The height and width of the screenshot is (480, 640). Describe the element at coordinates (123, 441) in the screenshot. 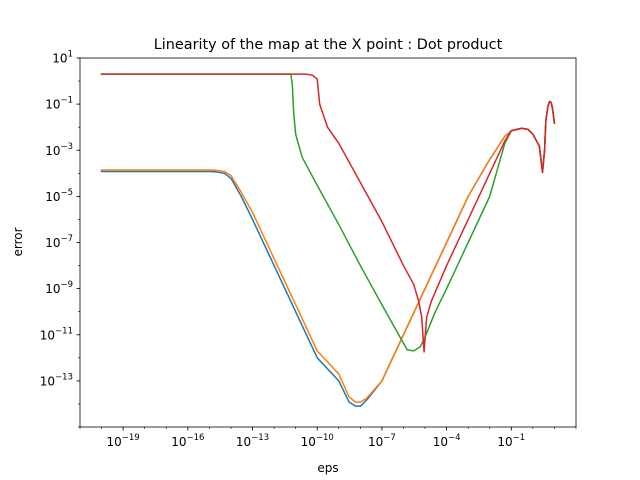

I see `x-tick-label-0: 10⁻¹⁹` at that location.